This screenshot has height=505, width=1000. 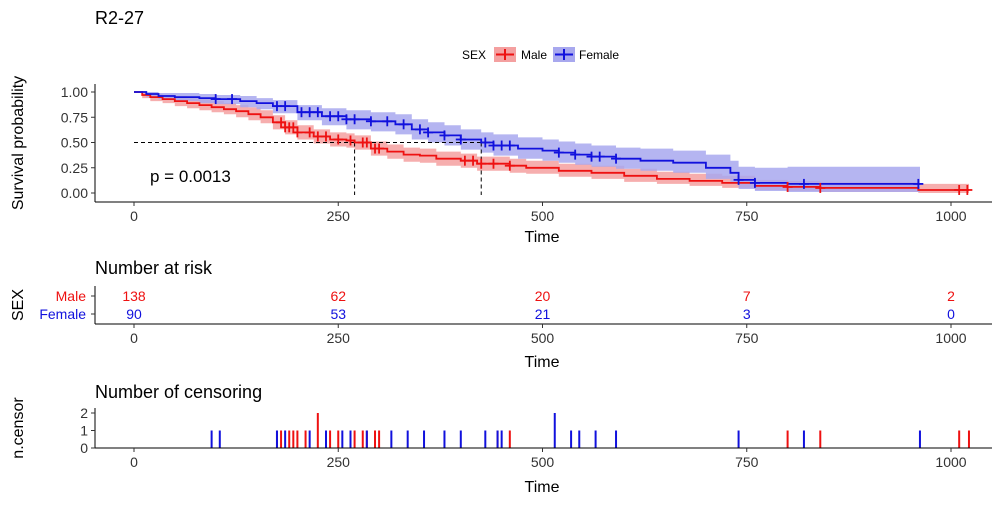 What do you see at coordinates (134, 338) in the screenshot?
I see `risk-table-x-tick-label: 0` at bounding box center [134, 338].